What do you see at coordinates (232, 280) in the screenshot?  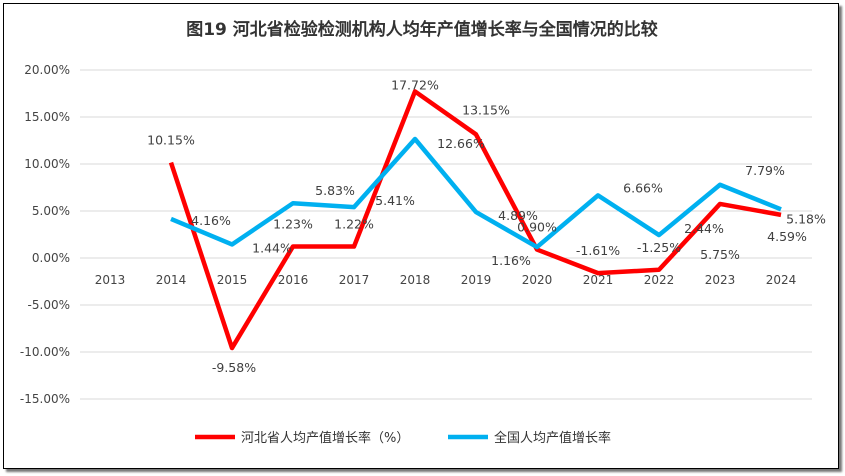 I see `x-tick-label: 2015` at bounding box center [232, 280].